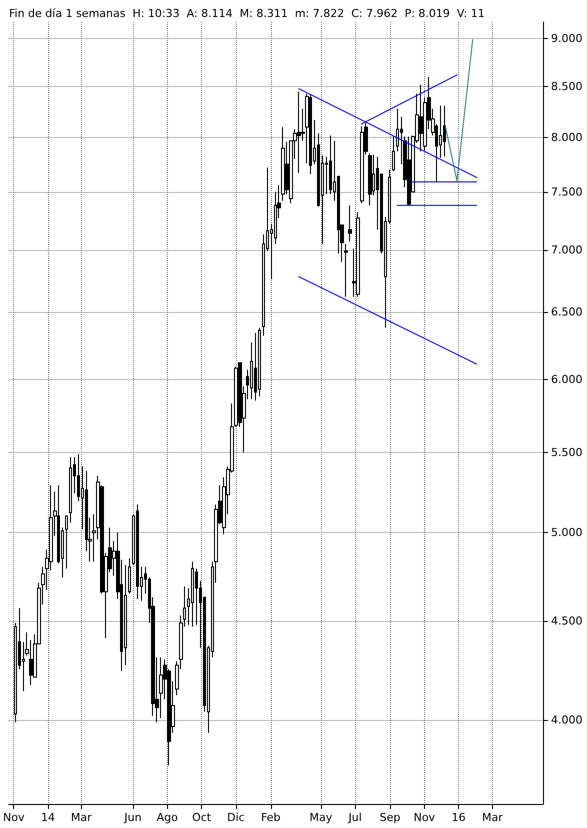 The width and height of the screenshot is (587, 828). What do you see at coordinates (202, 817) in the screenshot?
I see `x-tick-label: Oct` at bounding box center [202, 817].